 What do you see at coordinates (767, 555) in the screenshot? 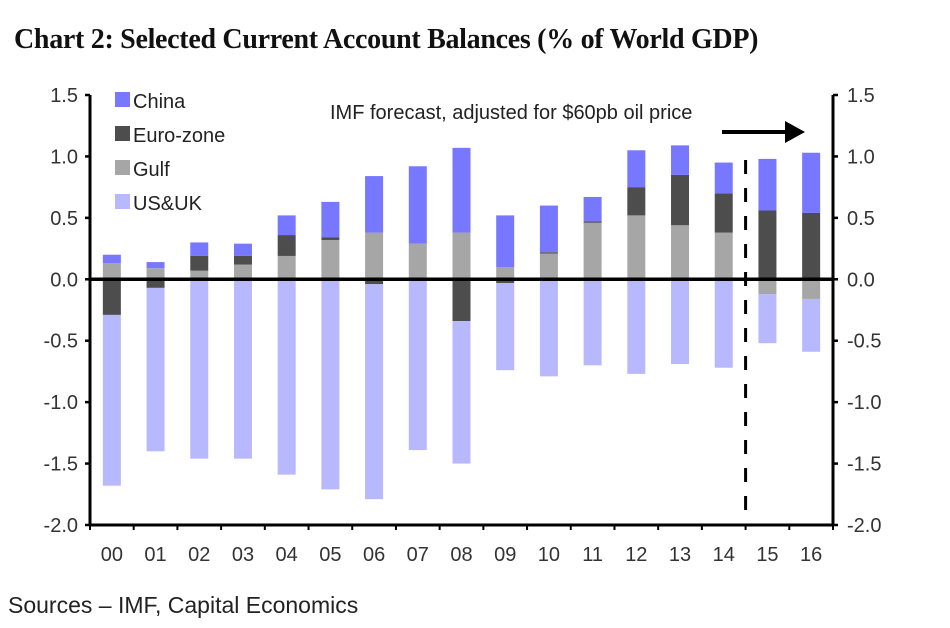
I see `x-tick-label: 15` at bounding box center [767, 555].